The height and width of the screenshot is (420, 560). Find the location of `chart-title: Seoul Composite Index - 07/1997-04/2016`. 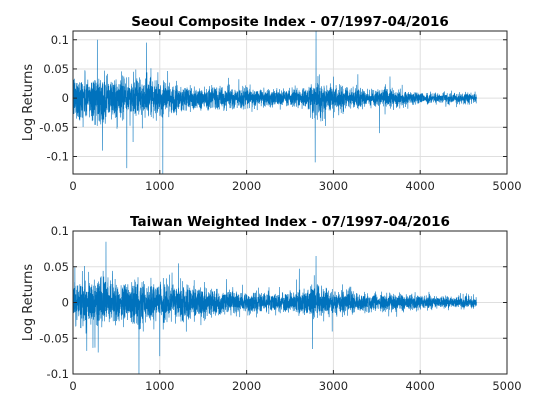

chart-title: Seoul Composite Index - 07/1997-04/2016 is located at coordinates (290, 22).